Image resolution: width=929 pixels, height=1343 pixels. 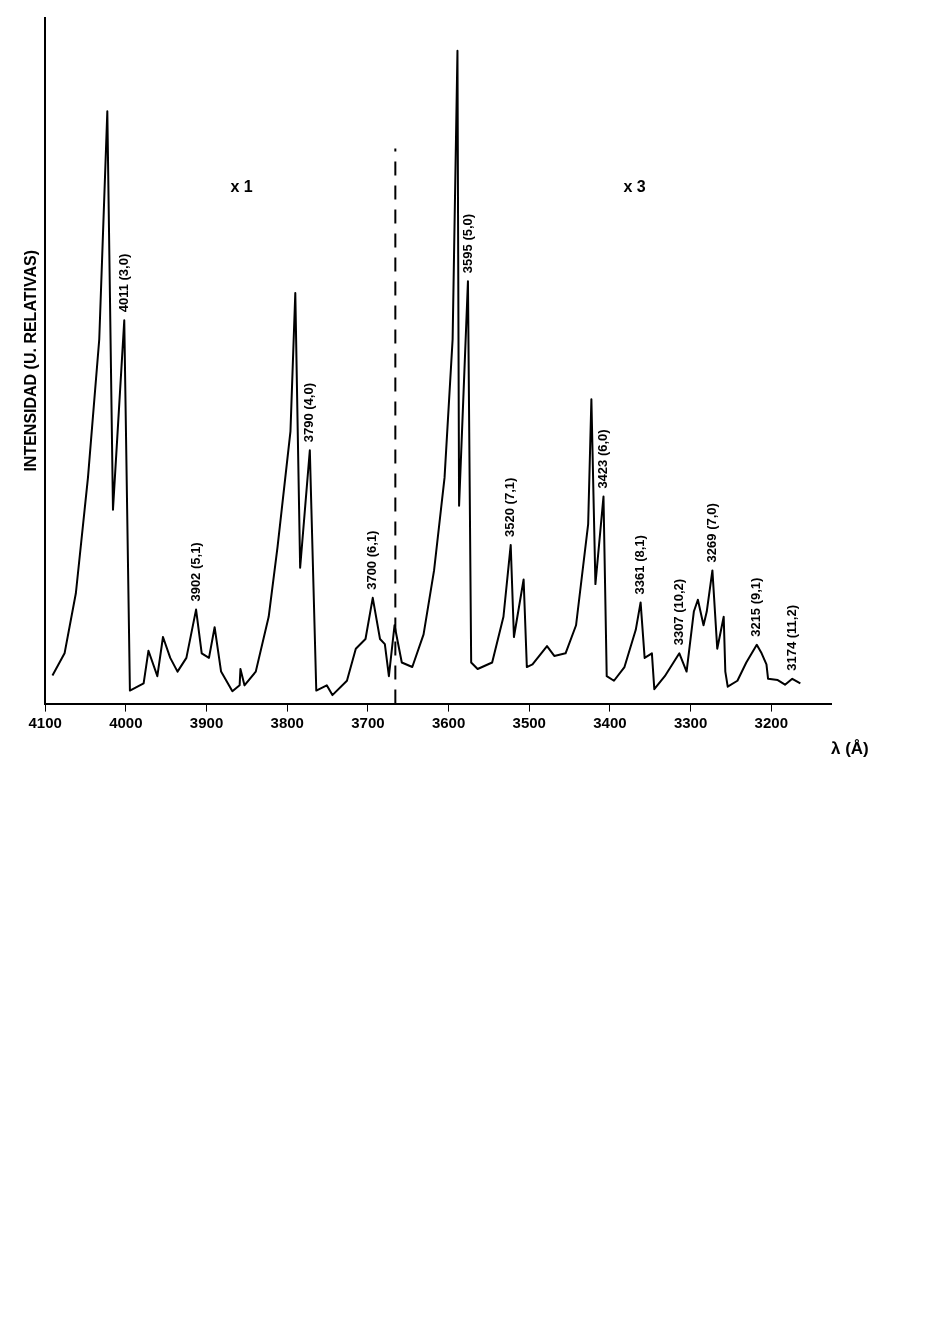 What do you see at coordinates (690, 722) in the screenshot?
I see `x-tick-label: 3300` at bounding box center [690, 722].